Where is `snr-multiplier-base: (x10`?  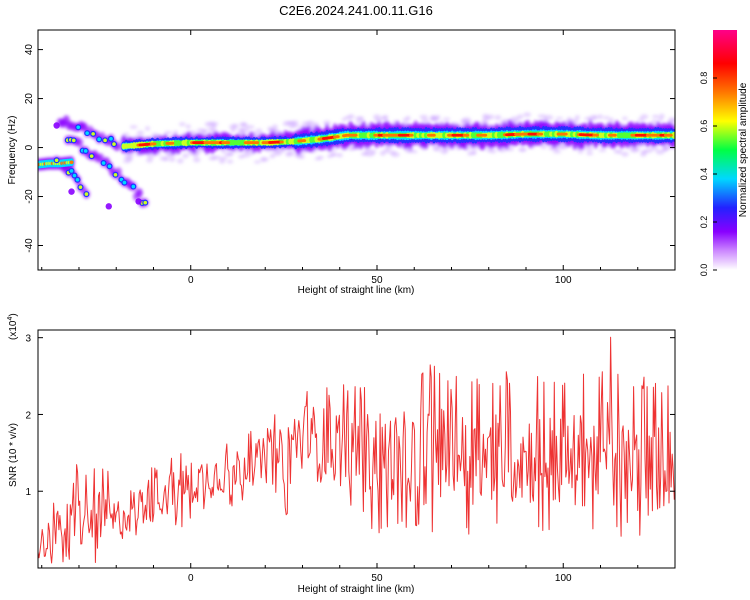 snr-multiplier-base: (x10 is located at coordinates (13, 330).